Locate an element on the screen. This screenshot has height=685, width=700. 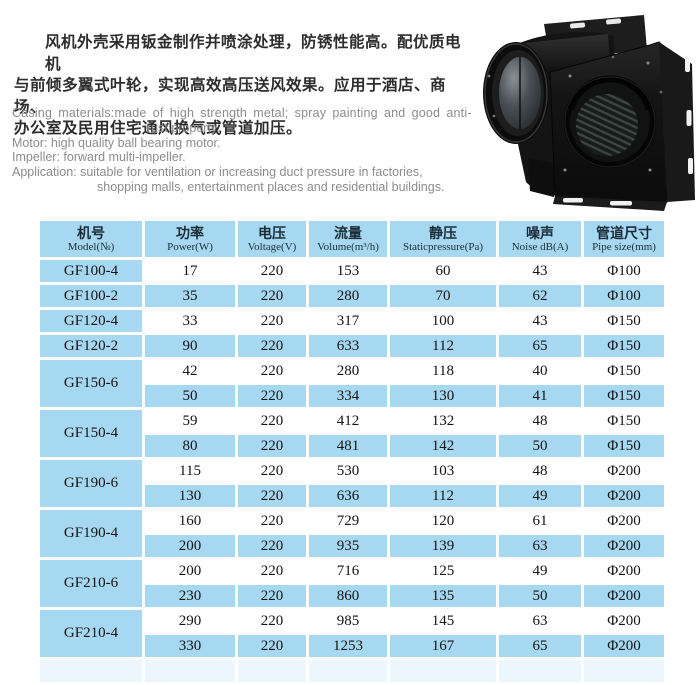
spec-value-cell: 412 is located at coordinates (348, 421).